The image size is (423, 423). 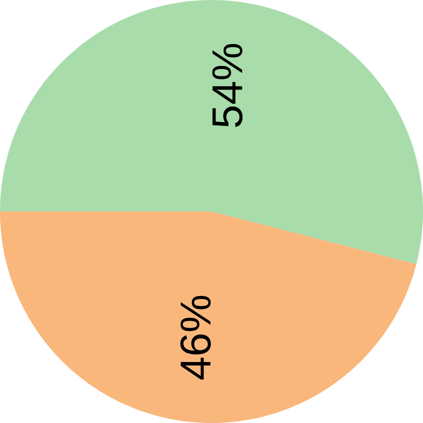 What do you see at coordinates (195, 338) in the screenshot?
I see `data-label: 46%` at bounding box center [195, 338].